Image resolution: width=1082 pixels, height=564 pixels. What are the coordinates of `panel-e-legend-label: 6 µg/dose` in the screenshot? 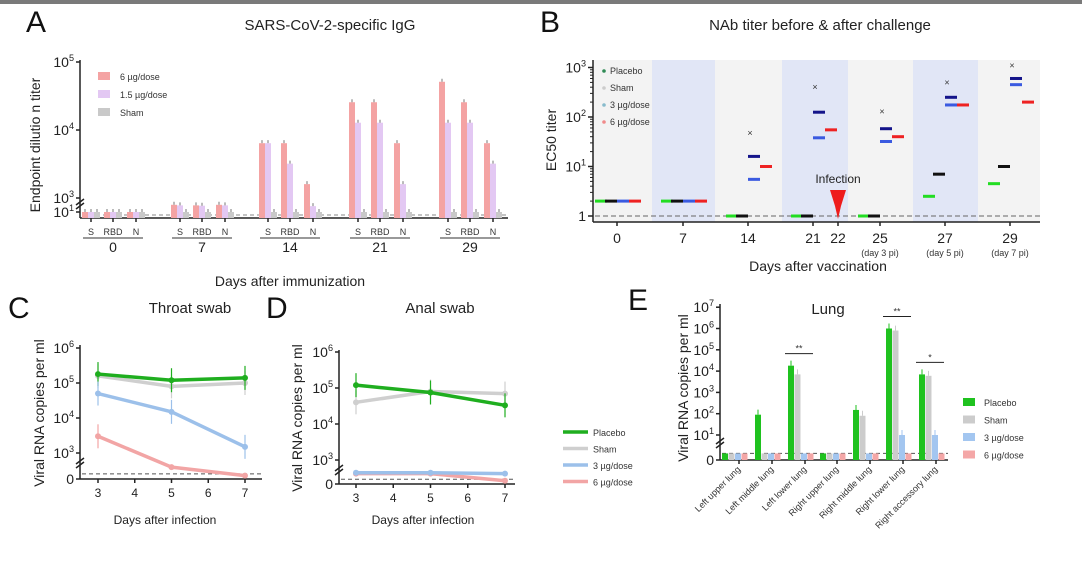 It's located at (1004, 456).